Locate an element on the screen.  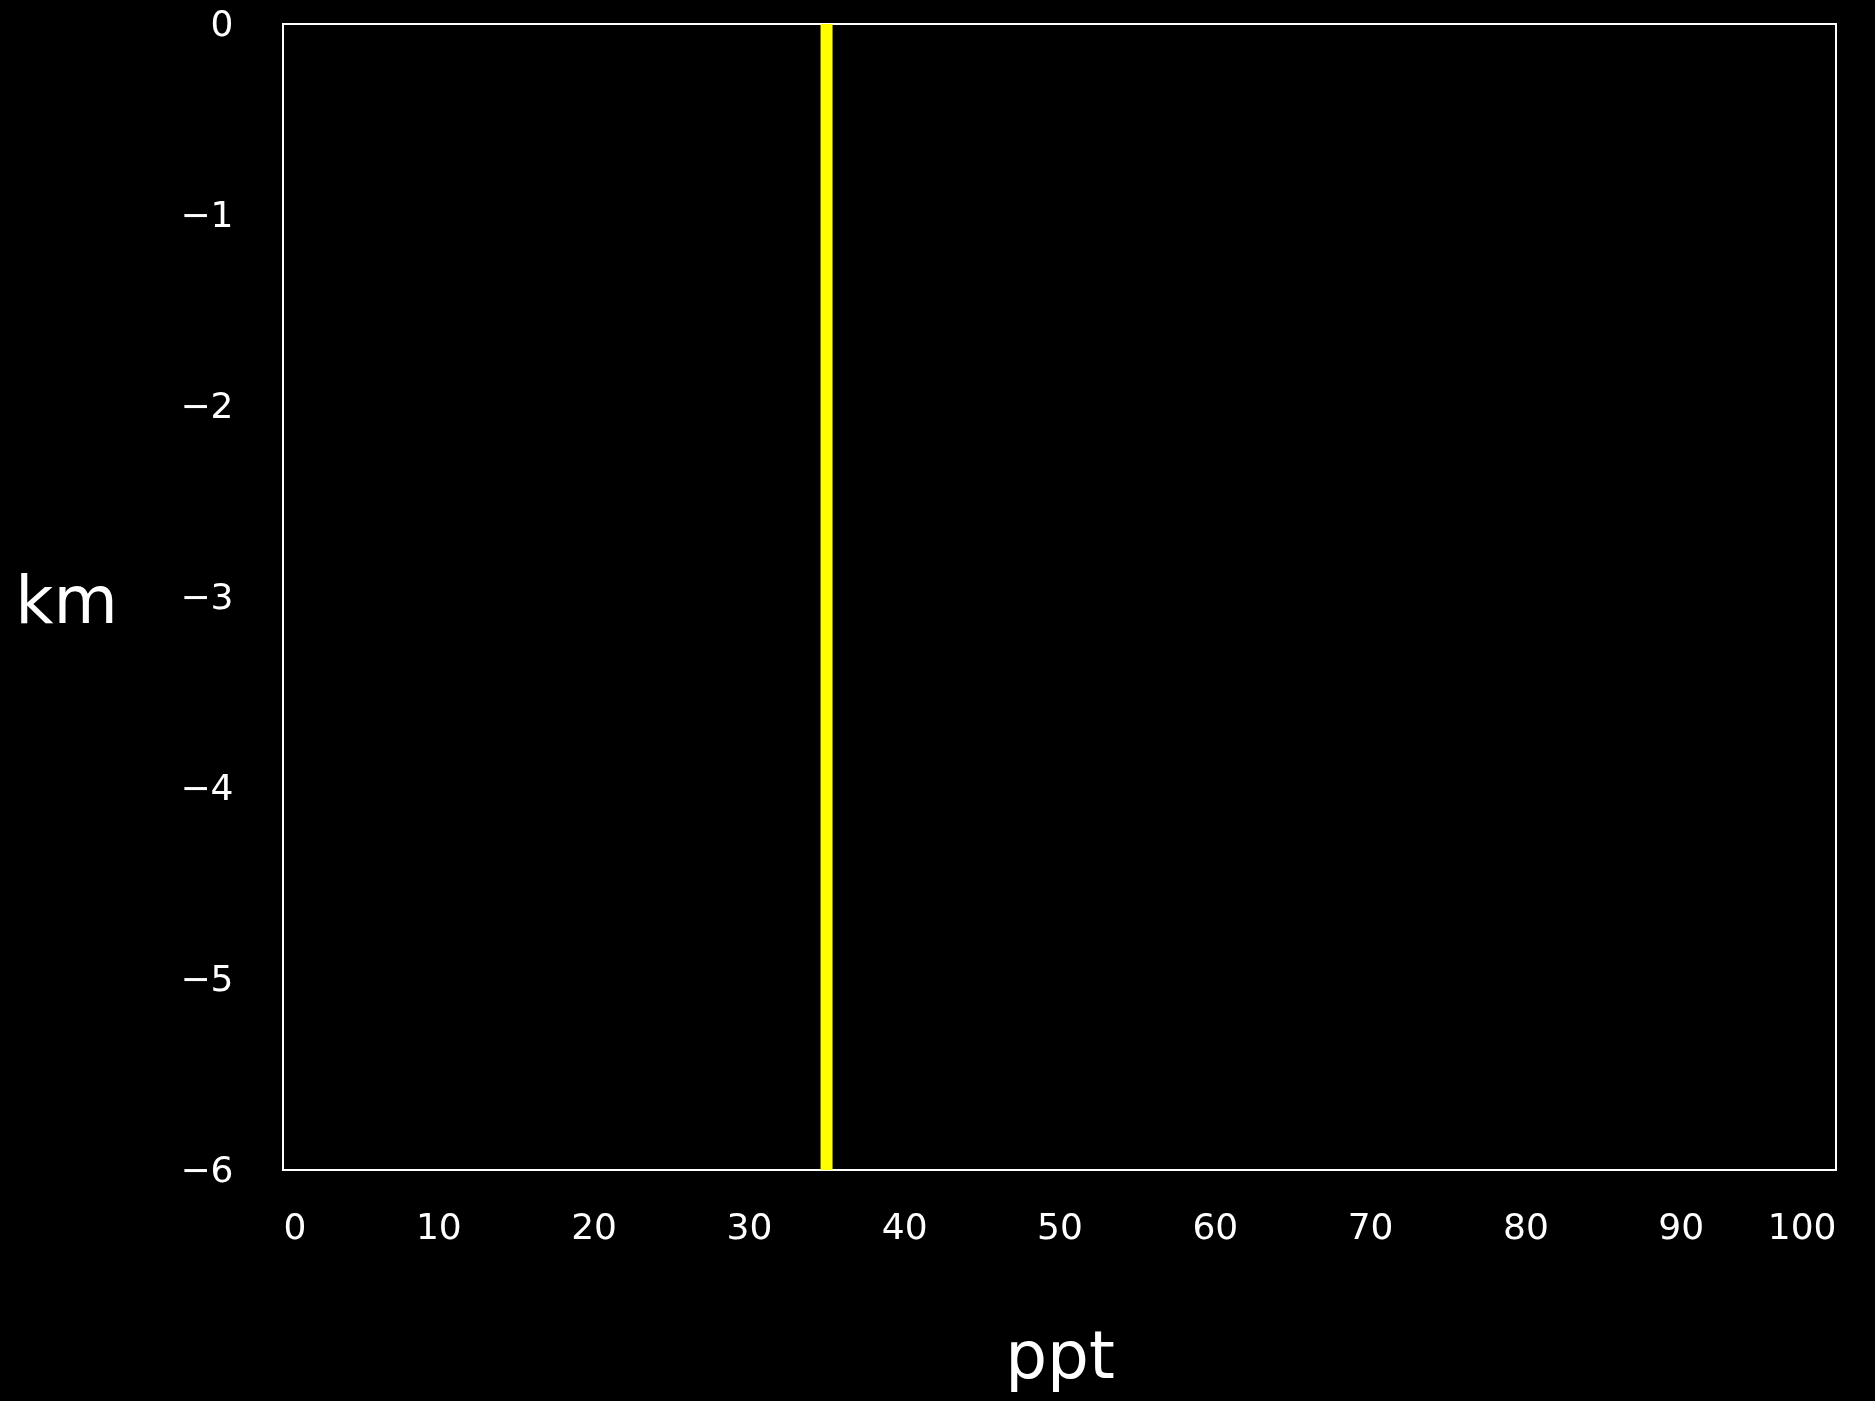
y-tick-label: −3 is located at coordinates (207, 596).